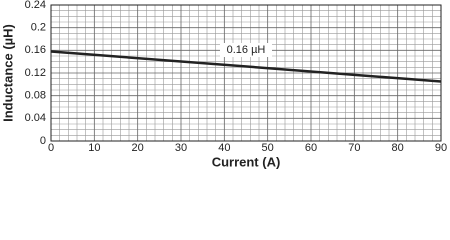  What do you see at coordinates (7, 73) in the screenshot?
I see `y-axis-title: Inductance (µH)` at bounding box center [7, 73].